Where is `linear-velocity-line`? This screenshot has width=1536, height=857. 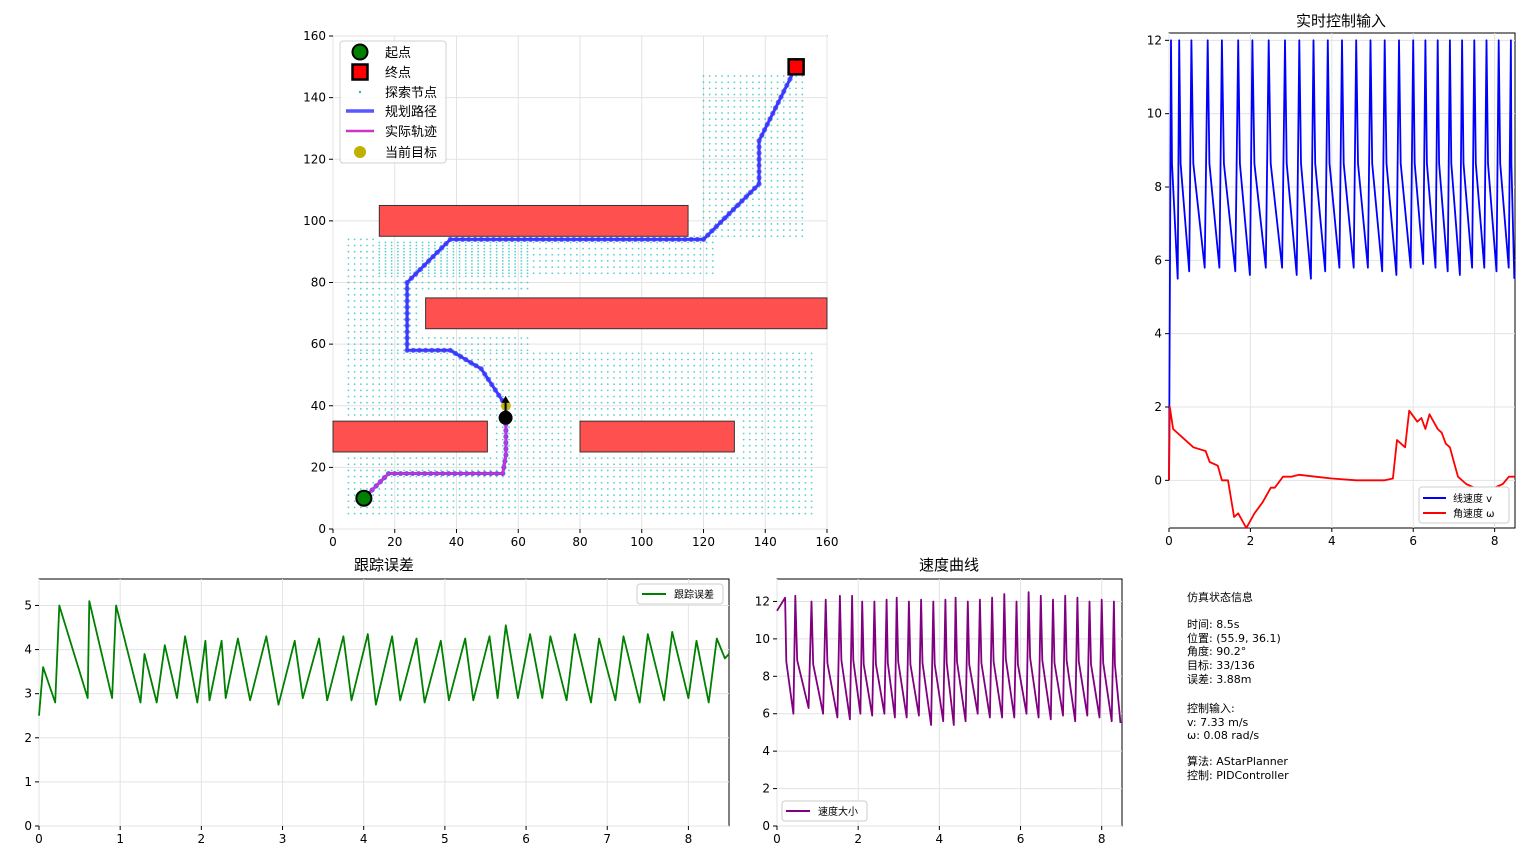 linear-velocity-line is located at coordinates (1342, 260).